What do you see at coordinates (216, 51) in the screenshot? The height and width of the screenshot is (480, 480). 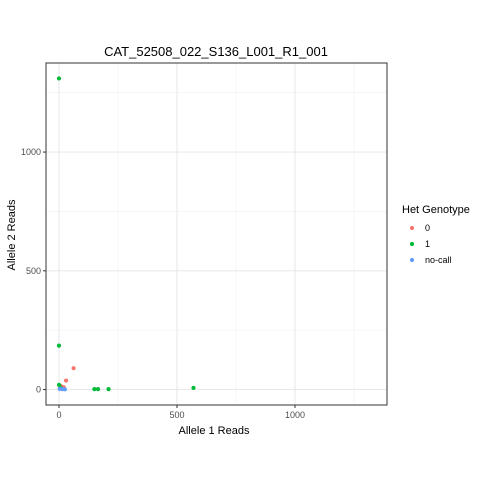 I see `chart-title: CAT_52508_022_S136_L001_R1_001` at bounding box center [216, 51].